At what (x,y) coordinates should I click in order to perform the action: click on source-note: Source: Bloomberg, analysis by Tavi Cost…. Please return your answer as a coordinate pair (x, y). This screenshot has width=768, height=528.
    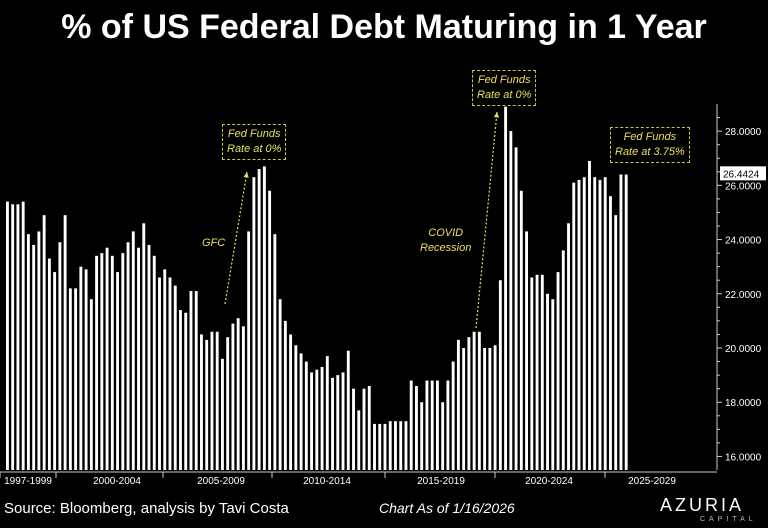
    Looking at the image, I should click on (146, 508).